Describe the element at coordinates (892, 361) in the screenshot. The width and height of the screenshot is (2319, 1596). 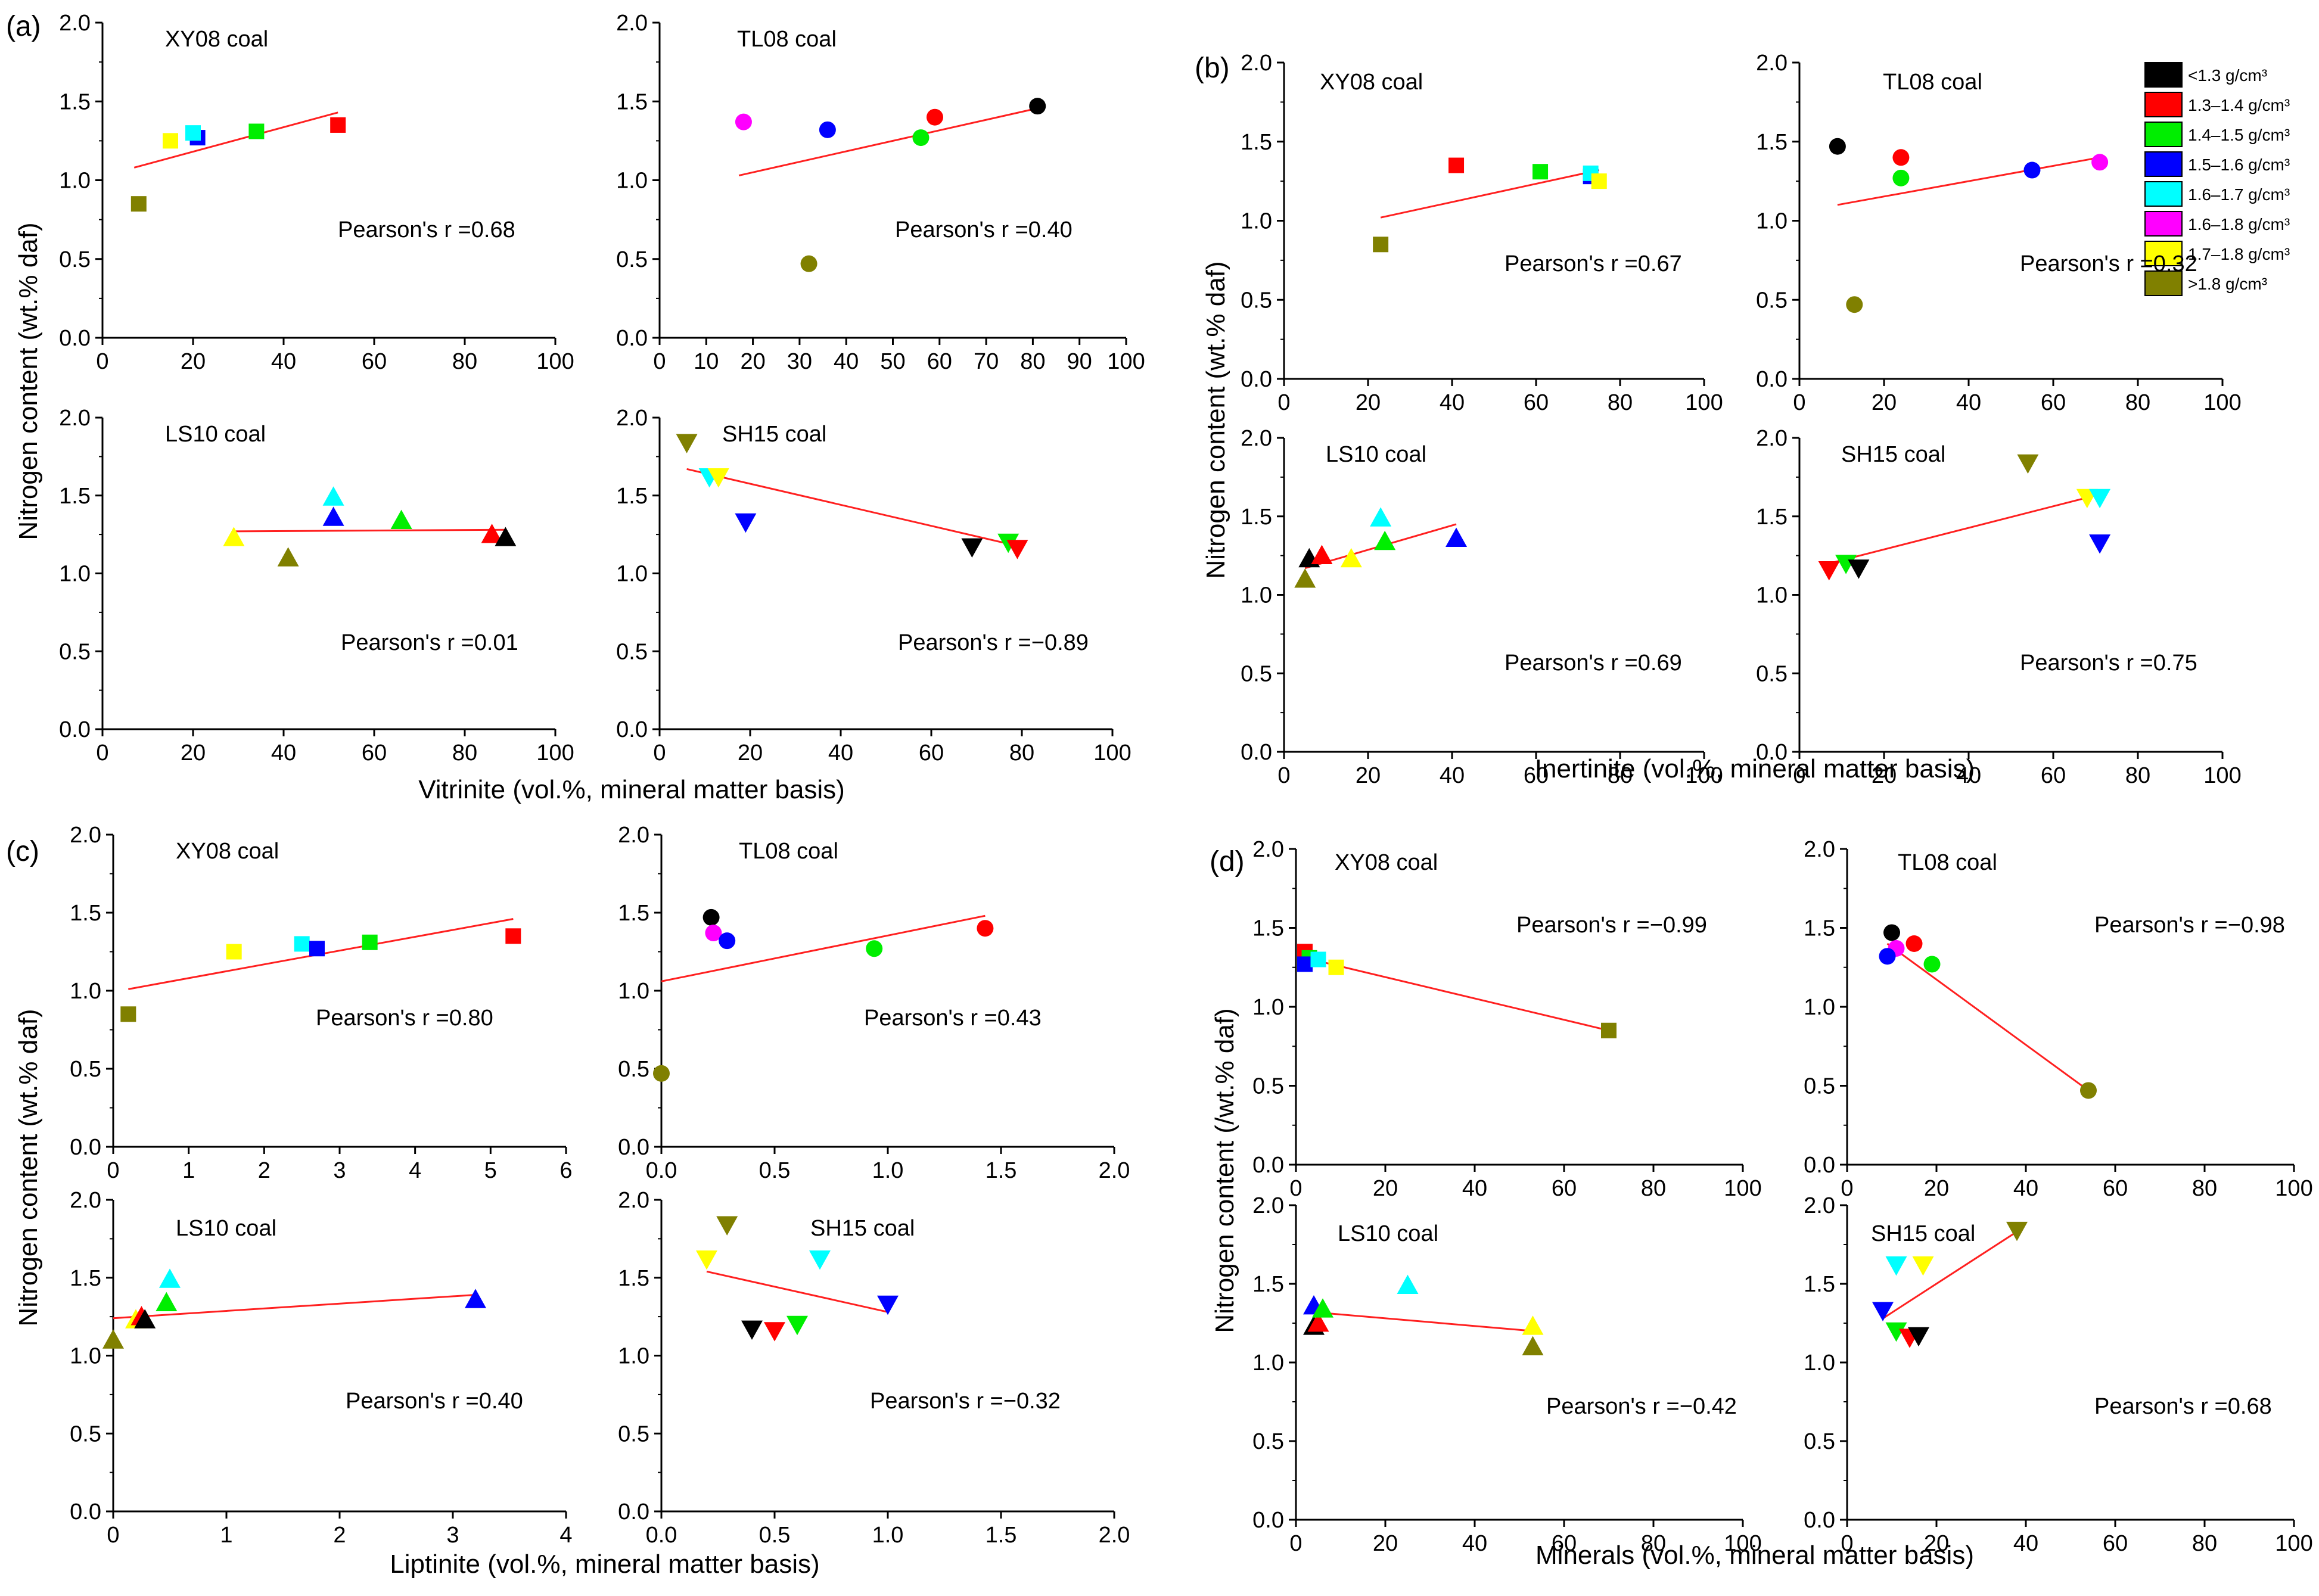
I see `x-tick-label: 50` at that location.